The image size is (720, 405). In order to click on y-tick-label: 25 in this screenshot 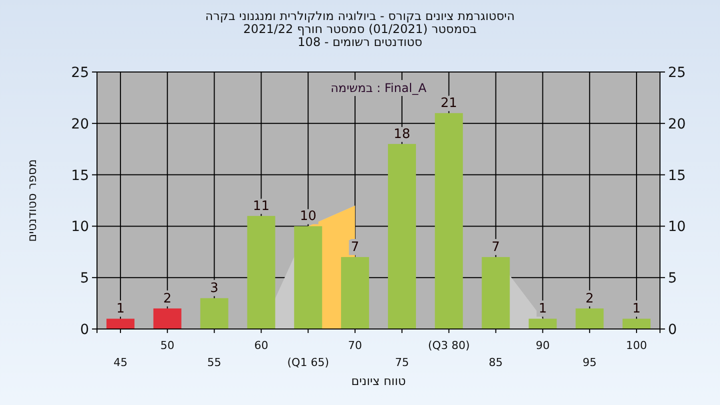, I will do `click(80, 73)`.